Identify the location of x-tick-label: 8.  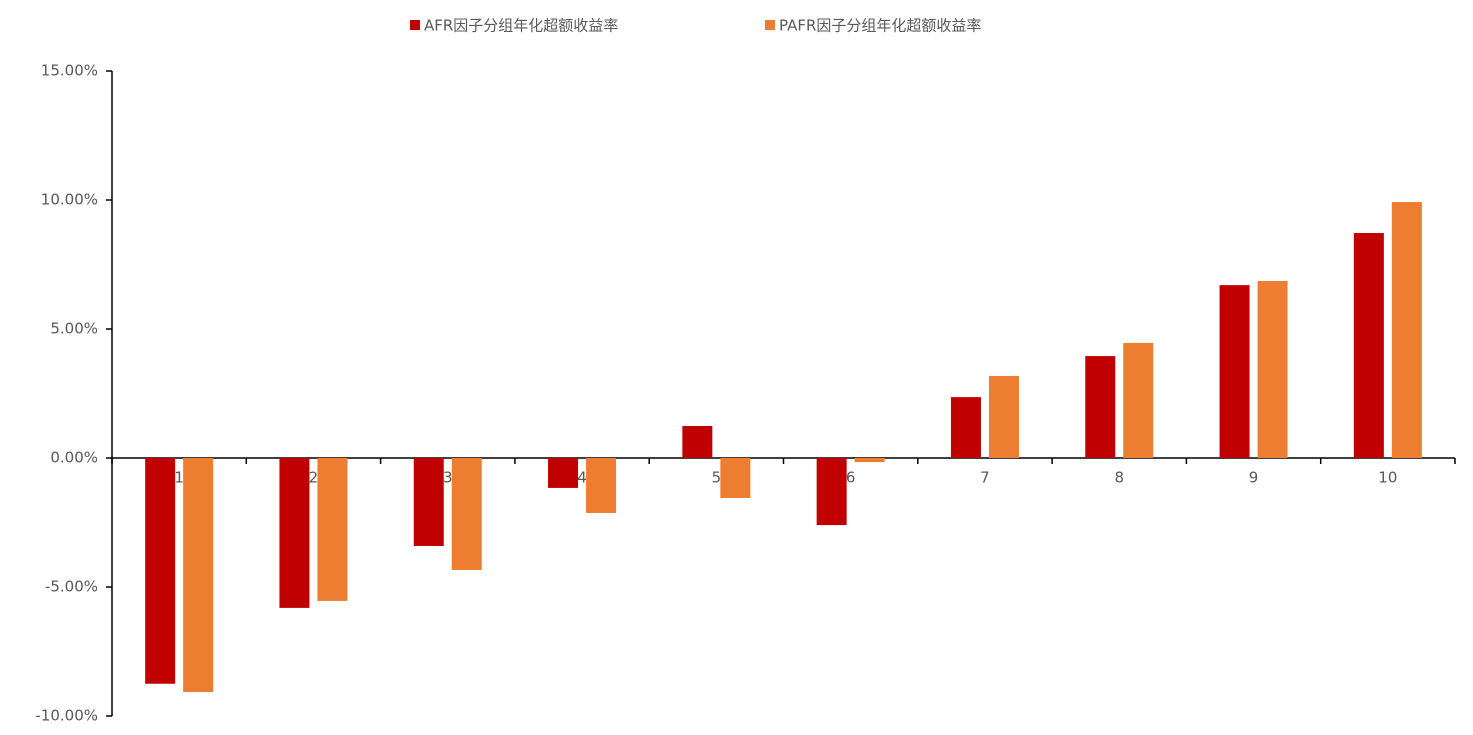
(1119, 478).